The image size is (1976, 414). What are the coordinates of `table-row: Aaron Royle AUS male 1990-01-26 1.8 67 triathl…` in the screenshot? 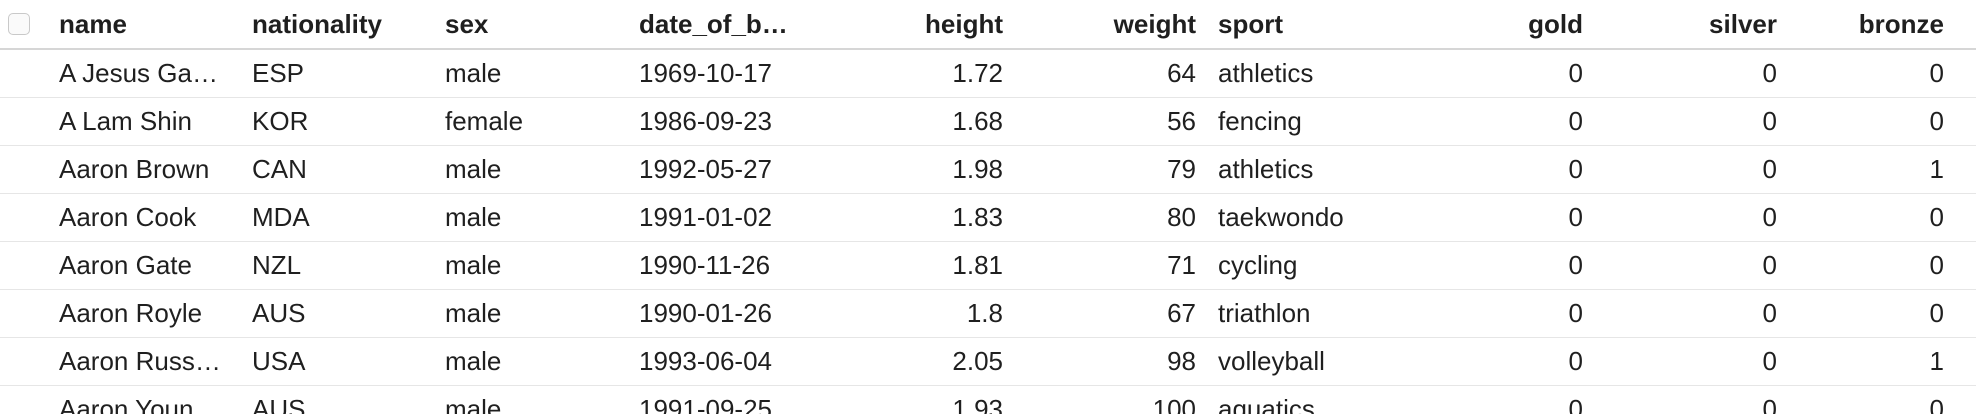 It's located at (988, 314).